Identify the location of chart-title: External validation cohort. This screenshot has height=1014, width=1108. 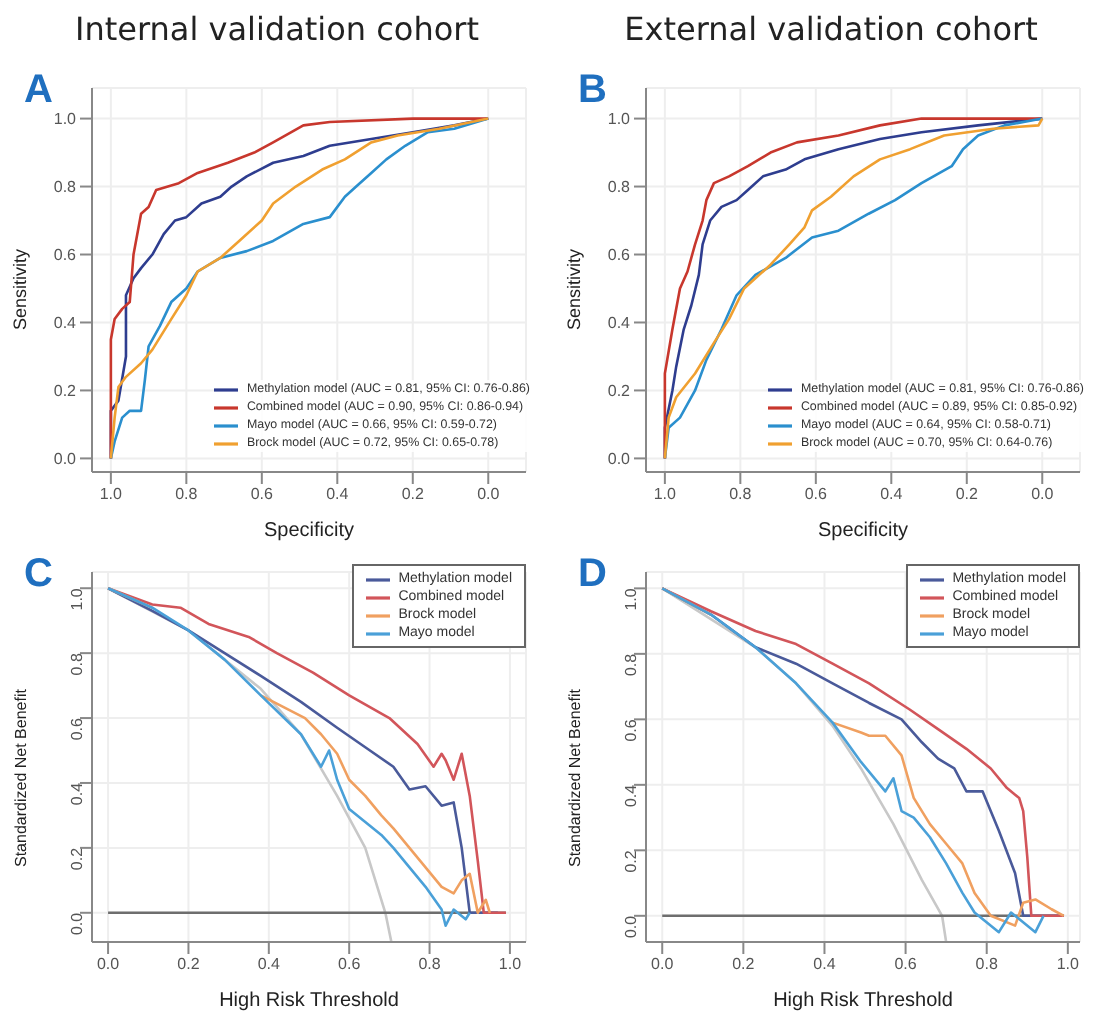
(831, 30).